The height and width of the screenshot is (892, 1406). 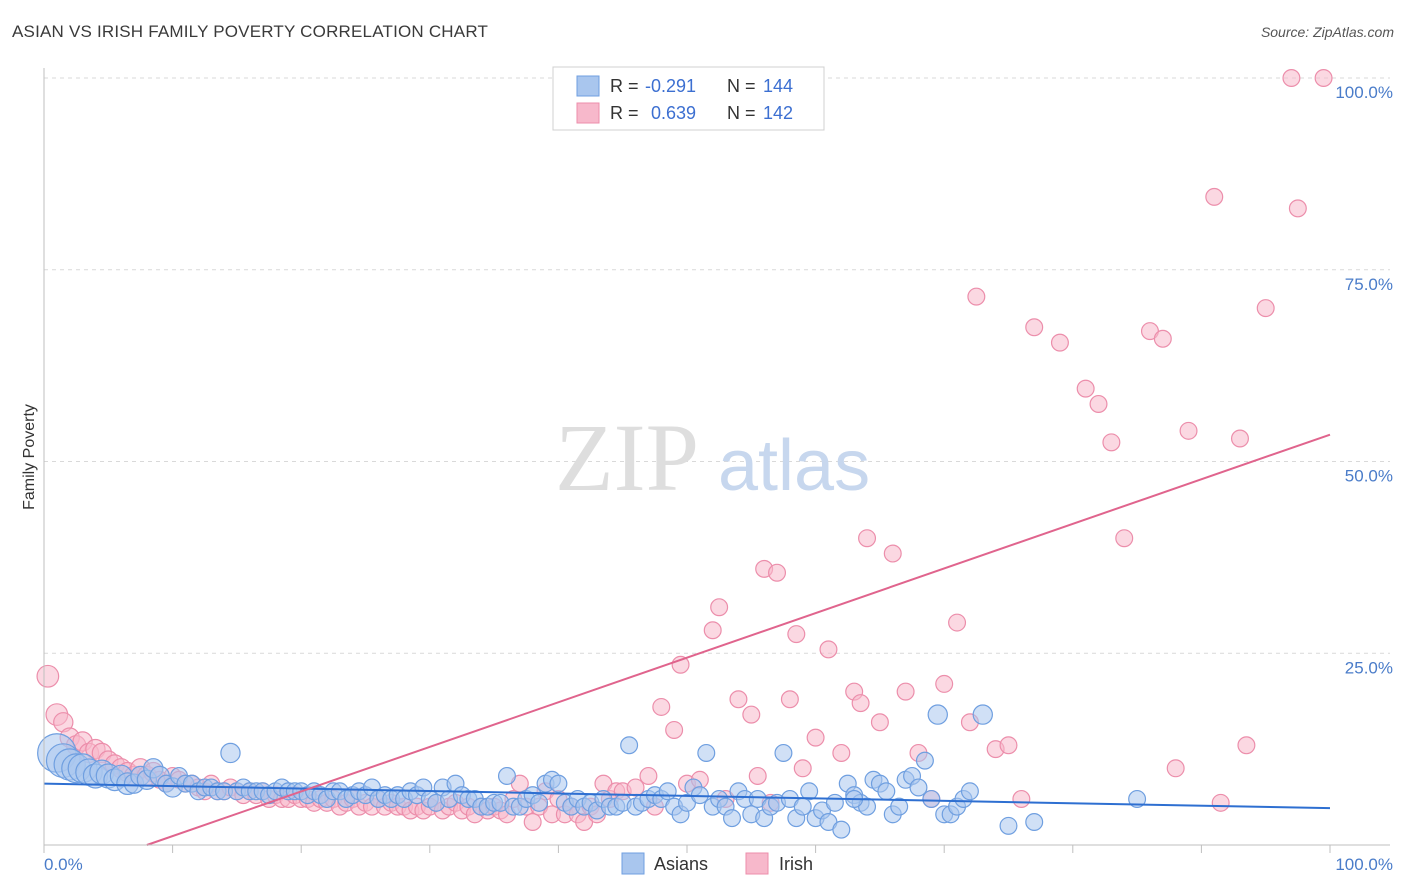 I want to click on series-legend: Asians Irish, so click(x=717, y=863).